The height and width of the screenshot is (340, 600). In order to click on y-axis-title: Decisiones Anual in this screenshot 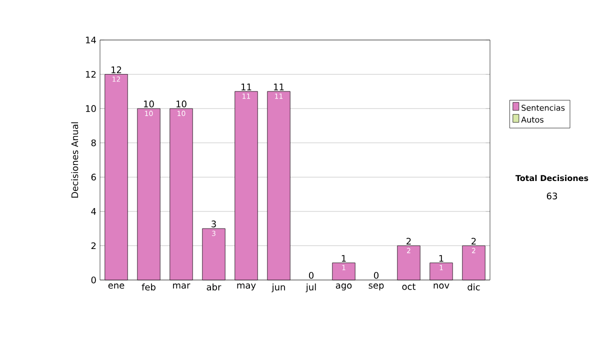, I will do `click(74, 160)`.